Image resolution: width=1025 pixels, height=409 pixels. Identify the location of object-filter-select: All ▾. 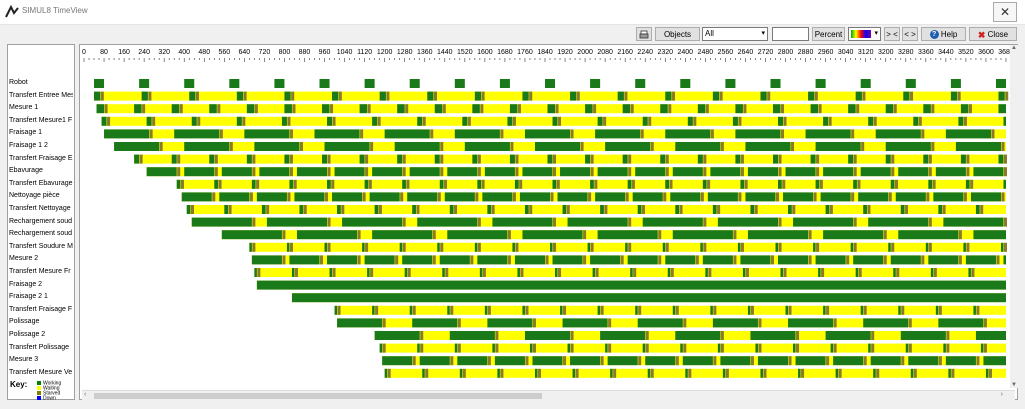
(735, 34).